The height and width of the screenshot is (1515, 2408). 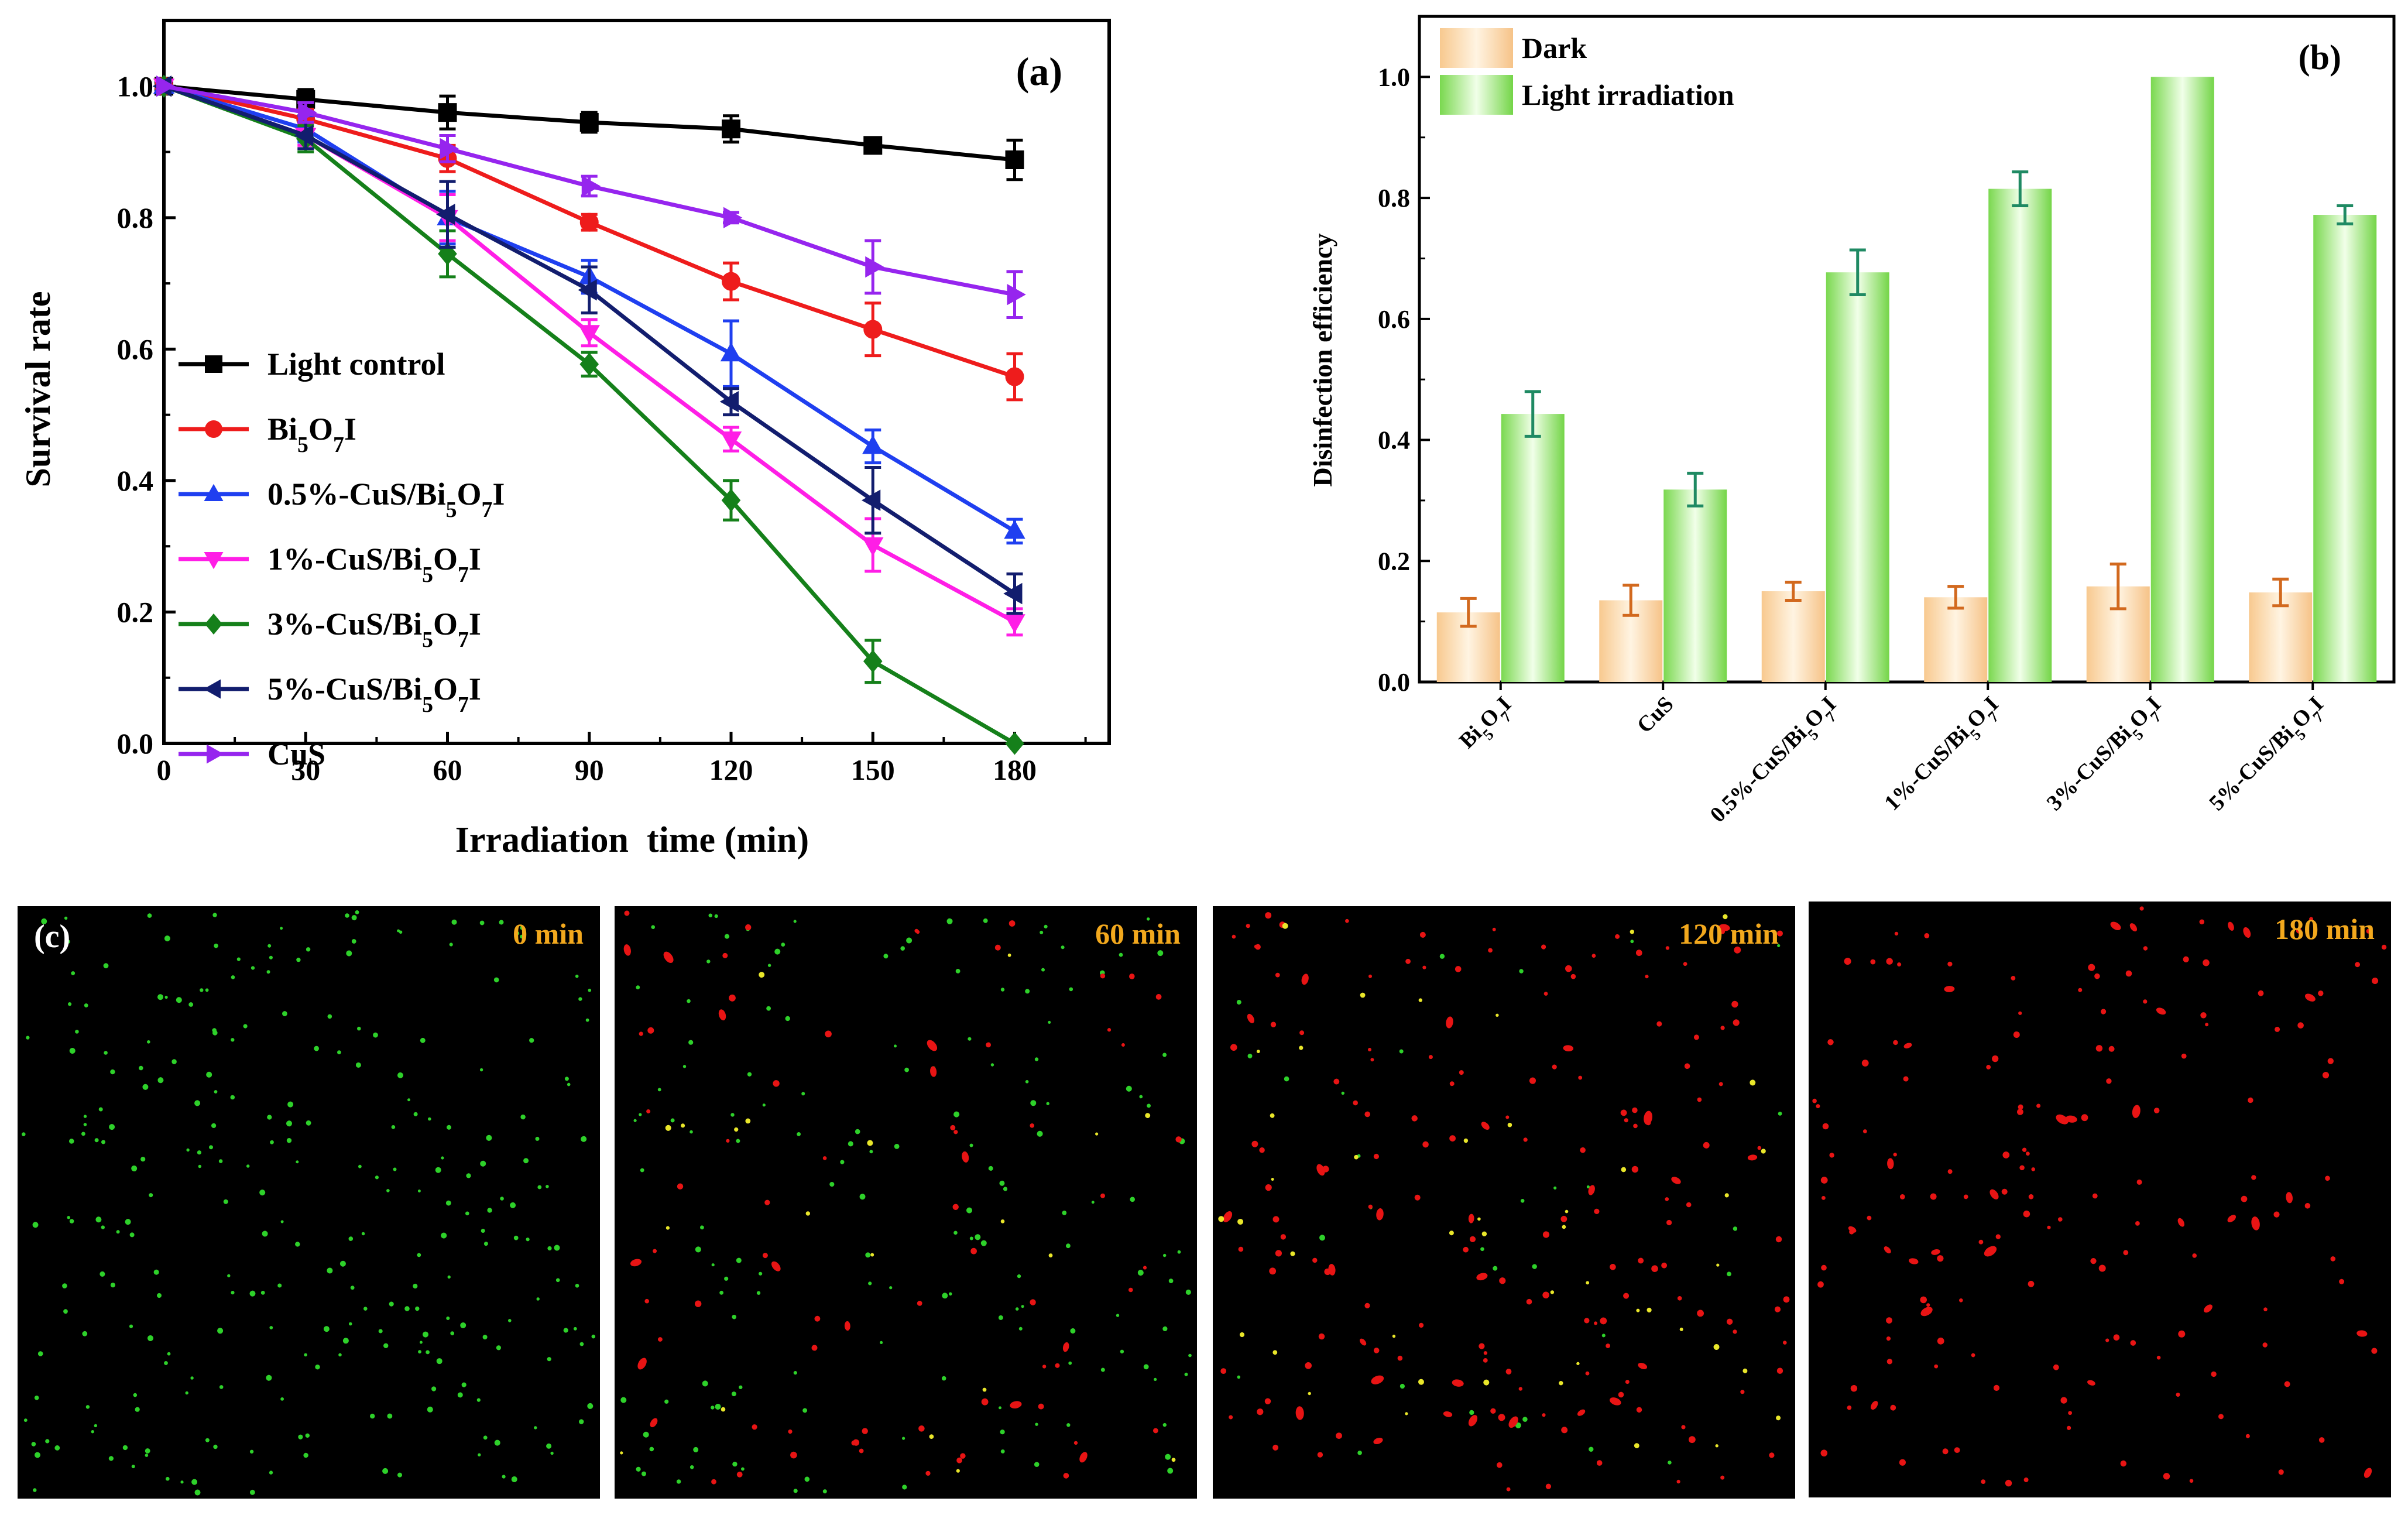 What do you see at coordinates (2020, 435) in the screenshot?
I see `b-bar` at bounding box center [2020, 435].